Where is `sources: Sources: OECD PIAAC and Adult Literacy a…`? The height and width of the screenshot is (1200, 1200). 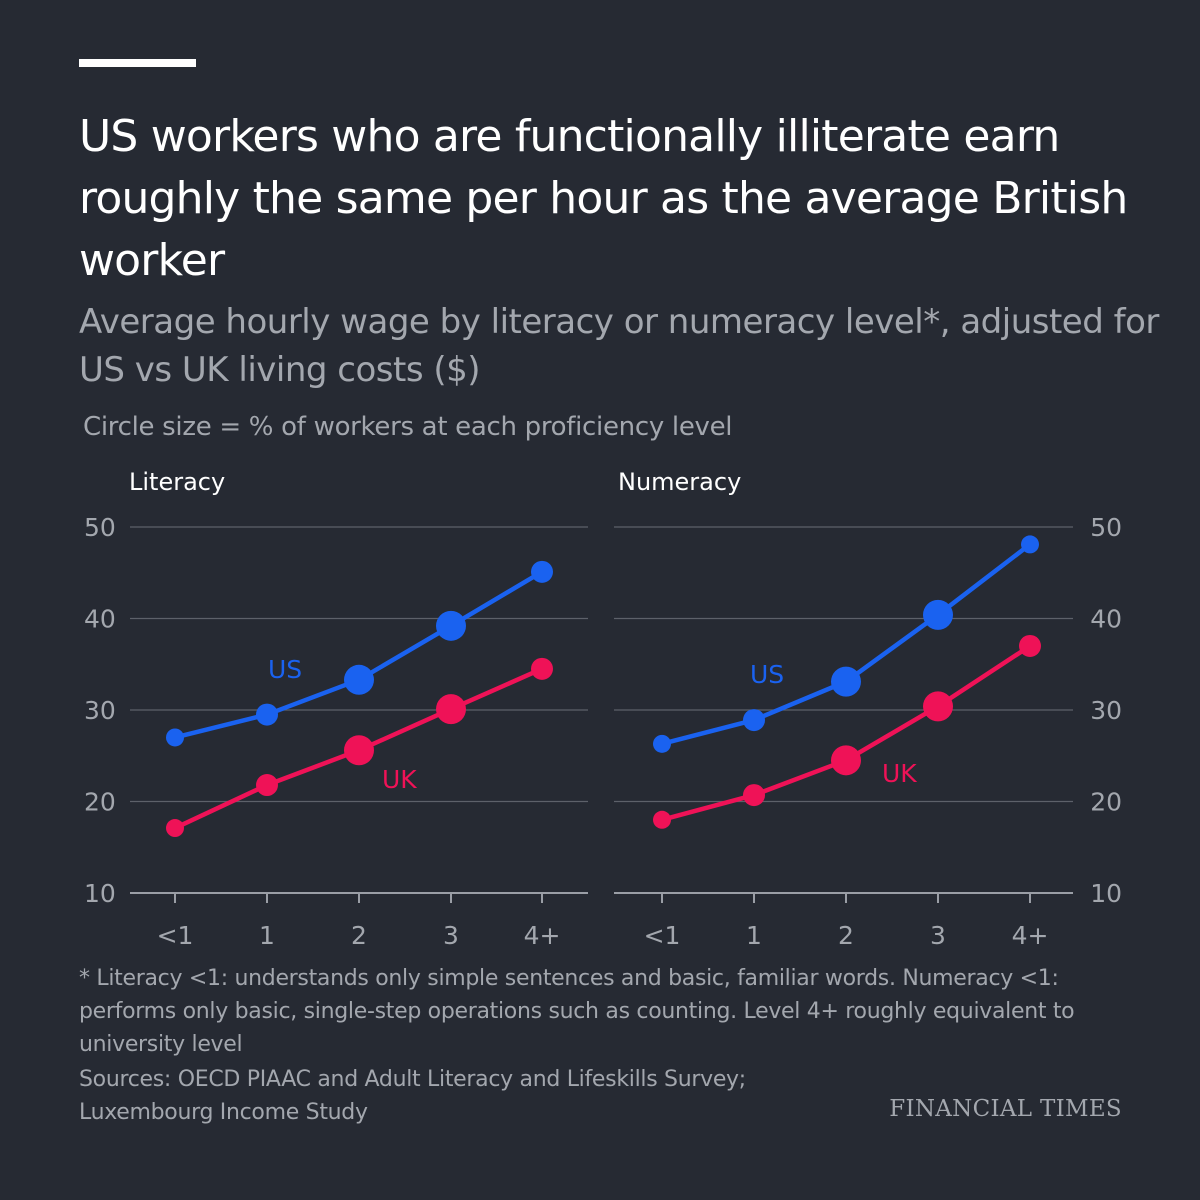 sources: Sources: OECD PIAAC and Adult Literacy a… is located at coordinates (412, 1096).